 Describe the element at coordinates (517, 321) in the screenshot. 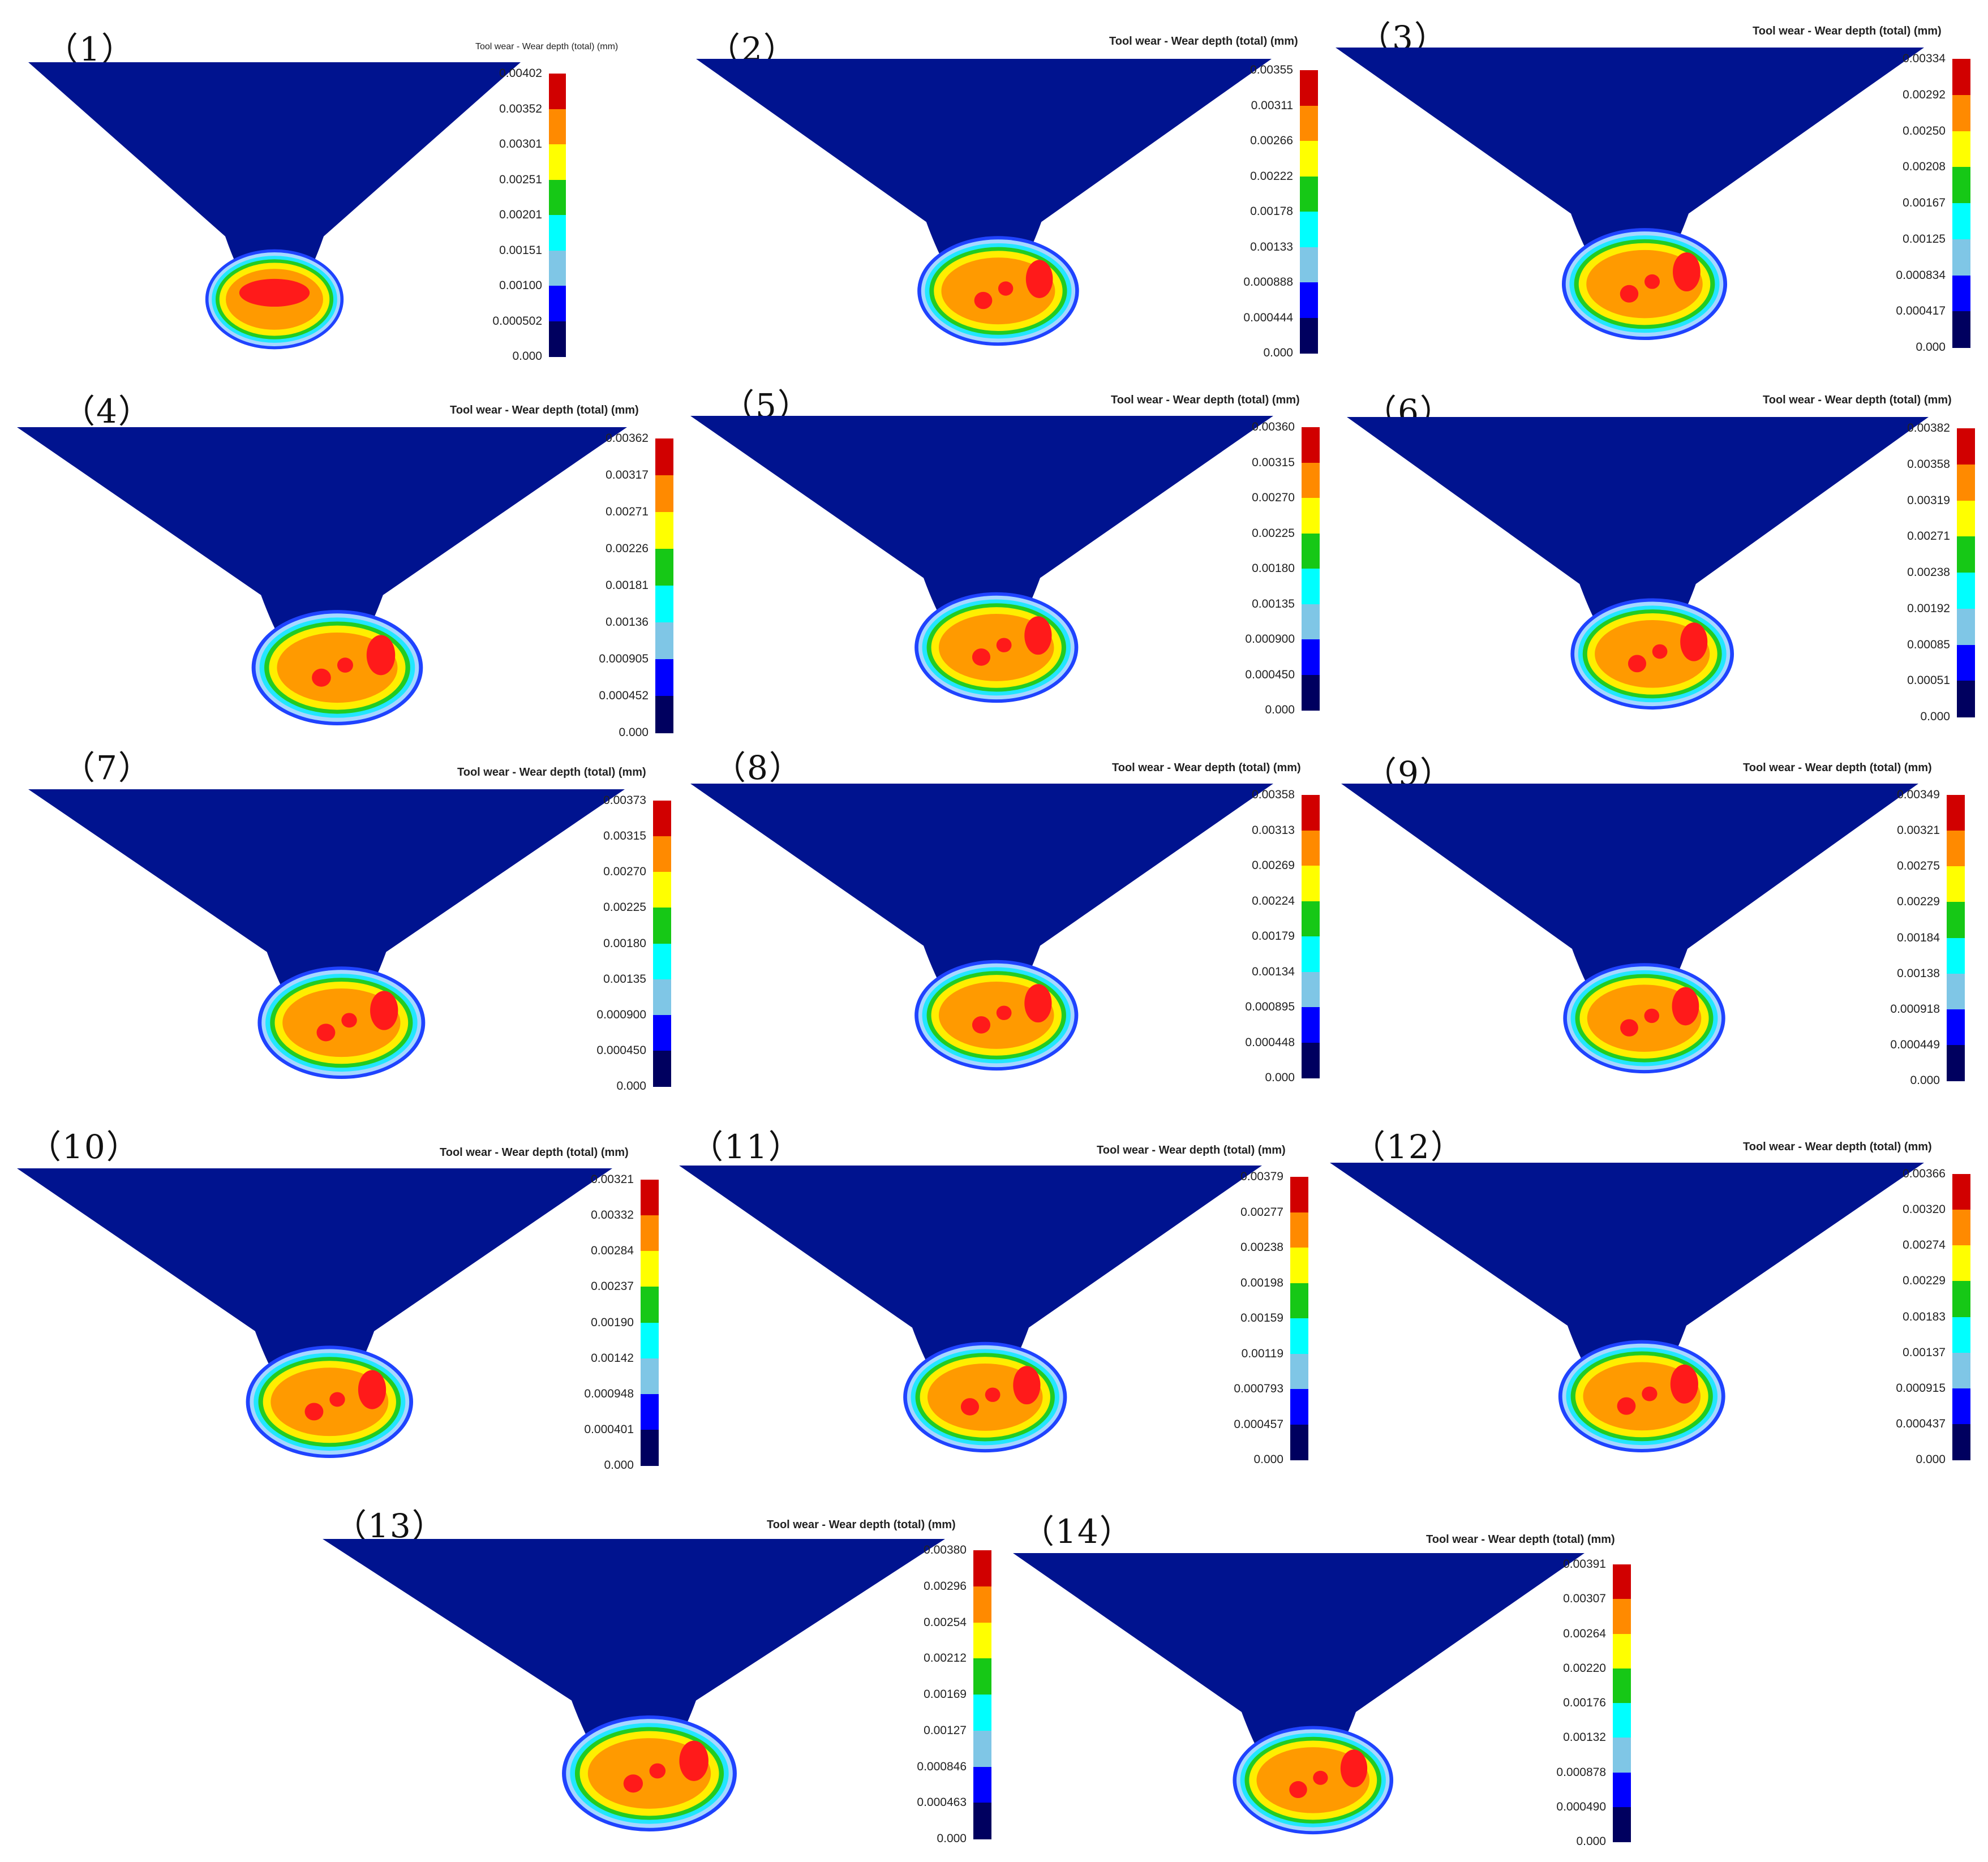

I see `legend-tick-label: 0.000502` at that location.